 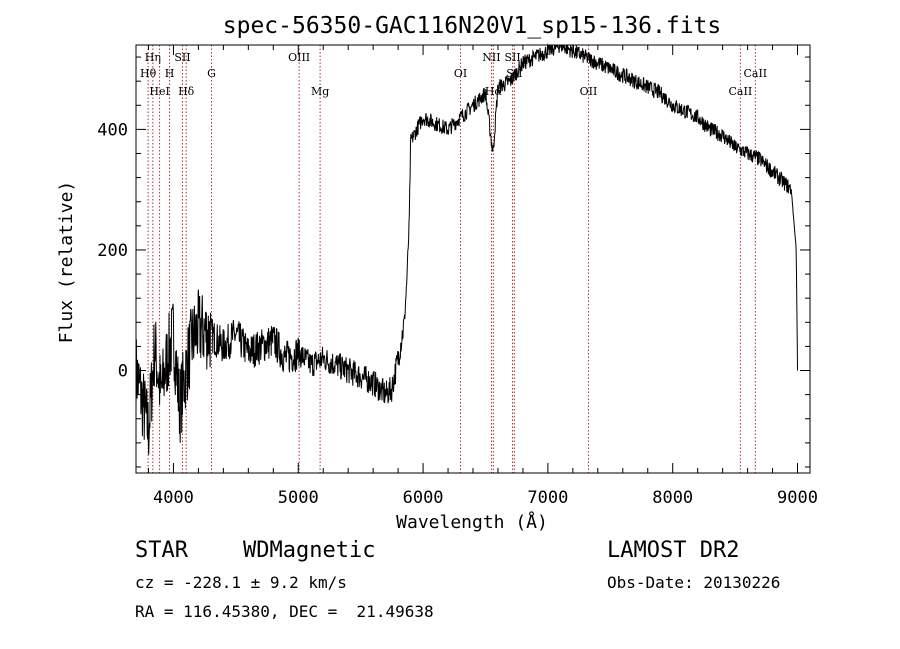 I want to click on spectral-line-label: OI, so click(x=460, y=73).